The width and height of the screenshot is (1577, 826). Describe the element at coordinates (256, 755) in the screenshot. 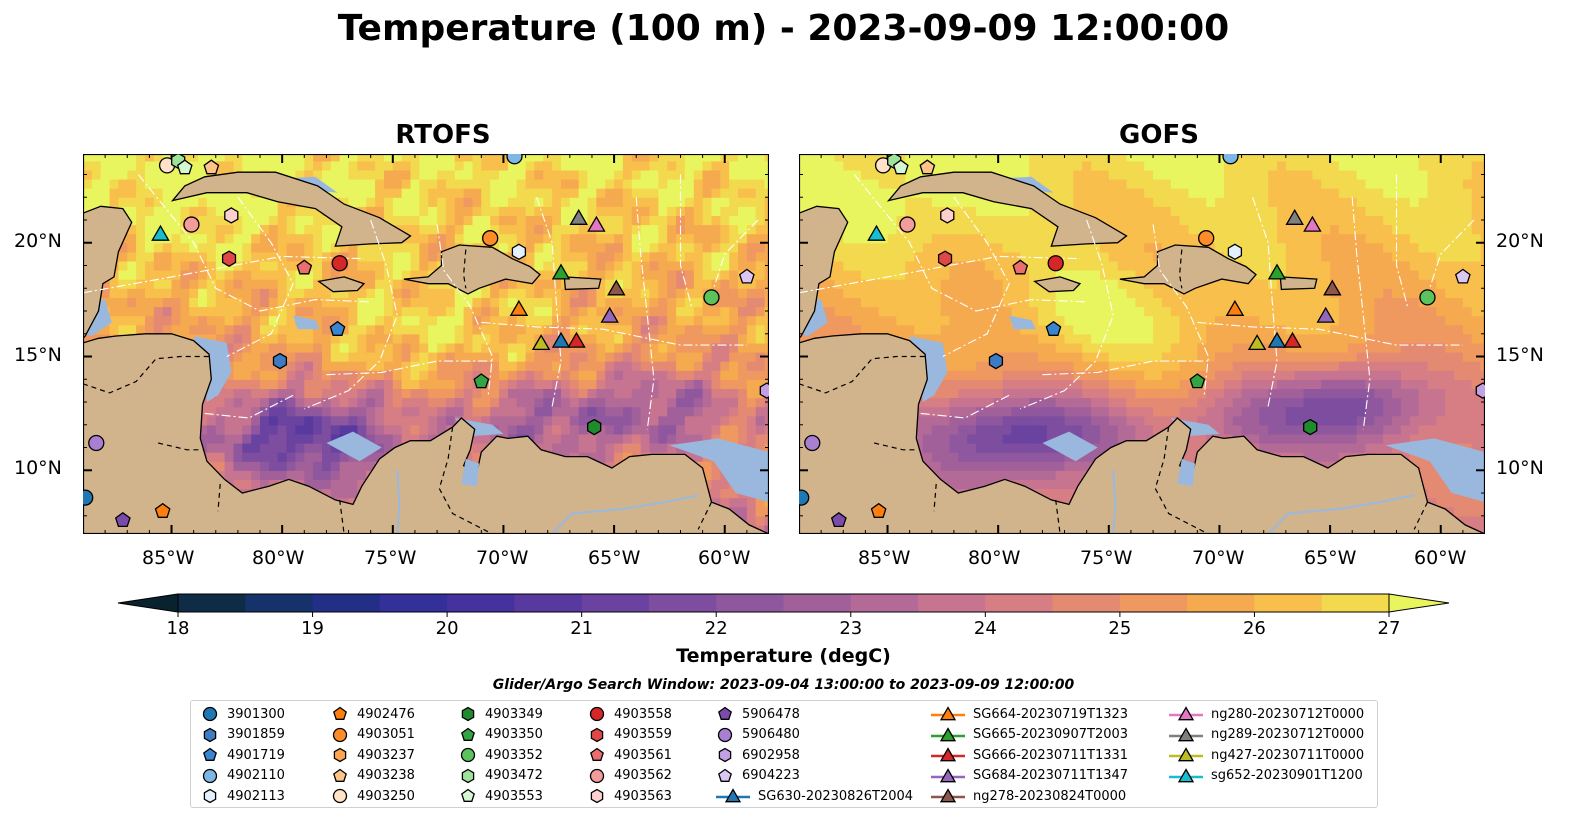

I see `legend-label: 4901719` at that location.